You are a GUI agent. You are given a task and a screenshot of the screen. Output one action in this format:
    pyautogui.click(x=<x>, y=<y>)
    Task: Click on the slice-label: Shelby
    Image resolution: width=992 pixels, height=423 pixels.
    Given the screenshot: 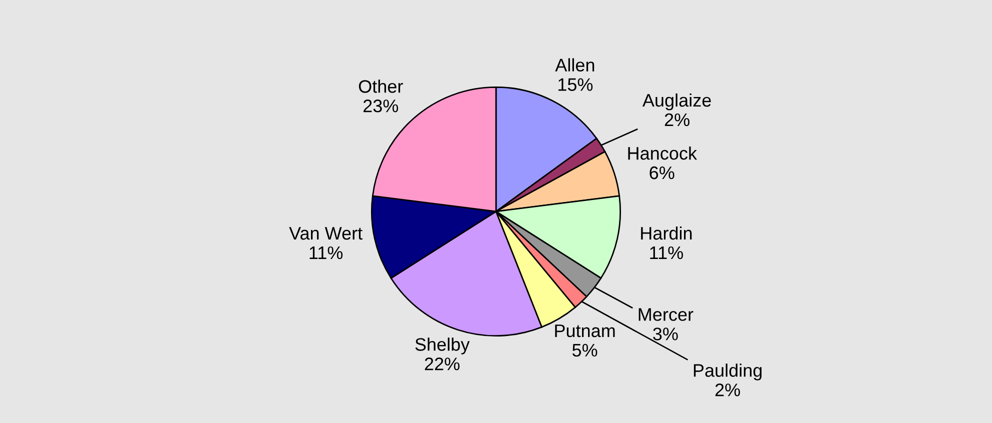 What is the action you would take?
    pyautogui.click(x=442, y=346)
    